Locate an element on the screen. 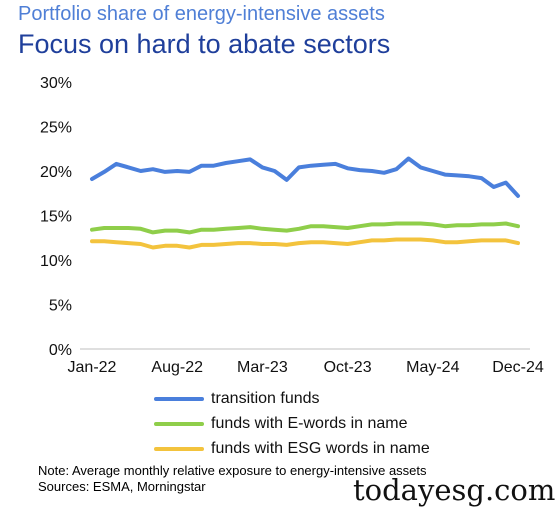 This screenshot has width=559, height=510. legend-label: funds with ESG words in name is located at coordinates (320, 448).